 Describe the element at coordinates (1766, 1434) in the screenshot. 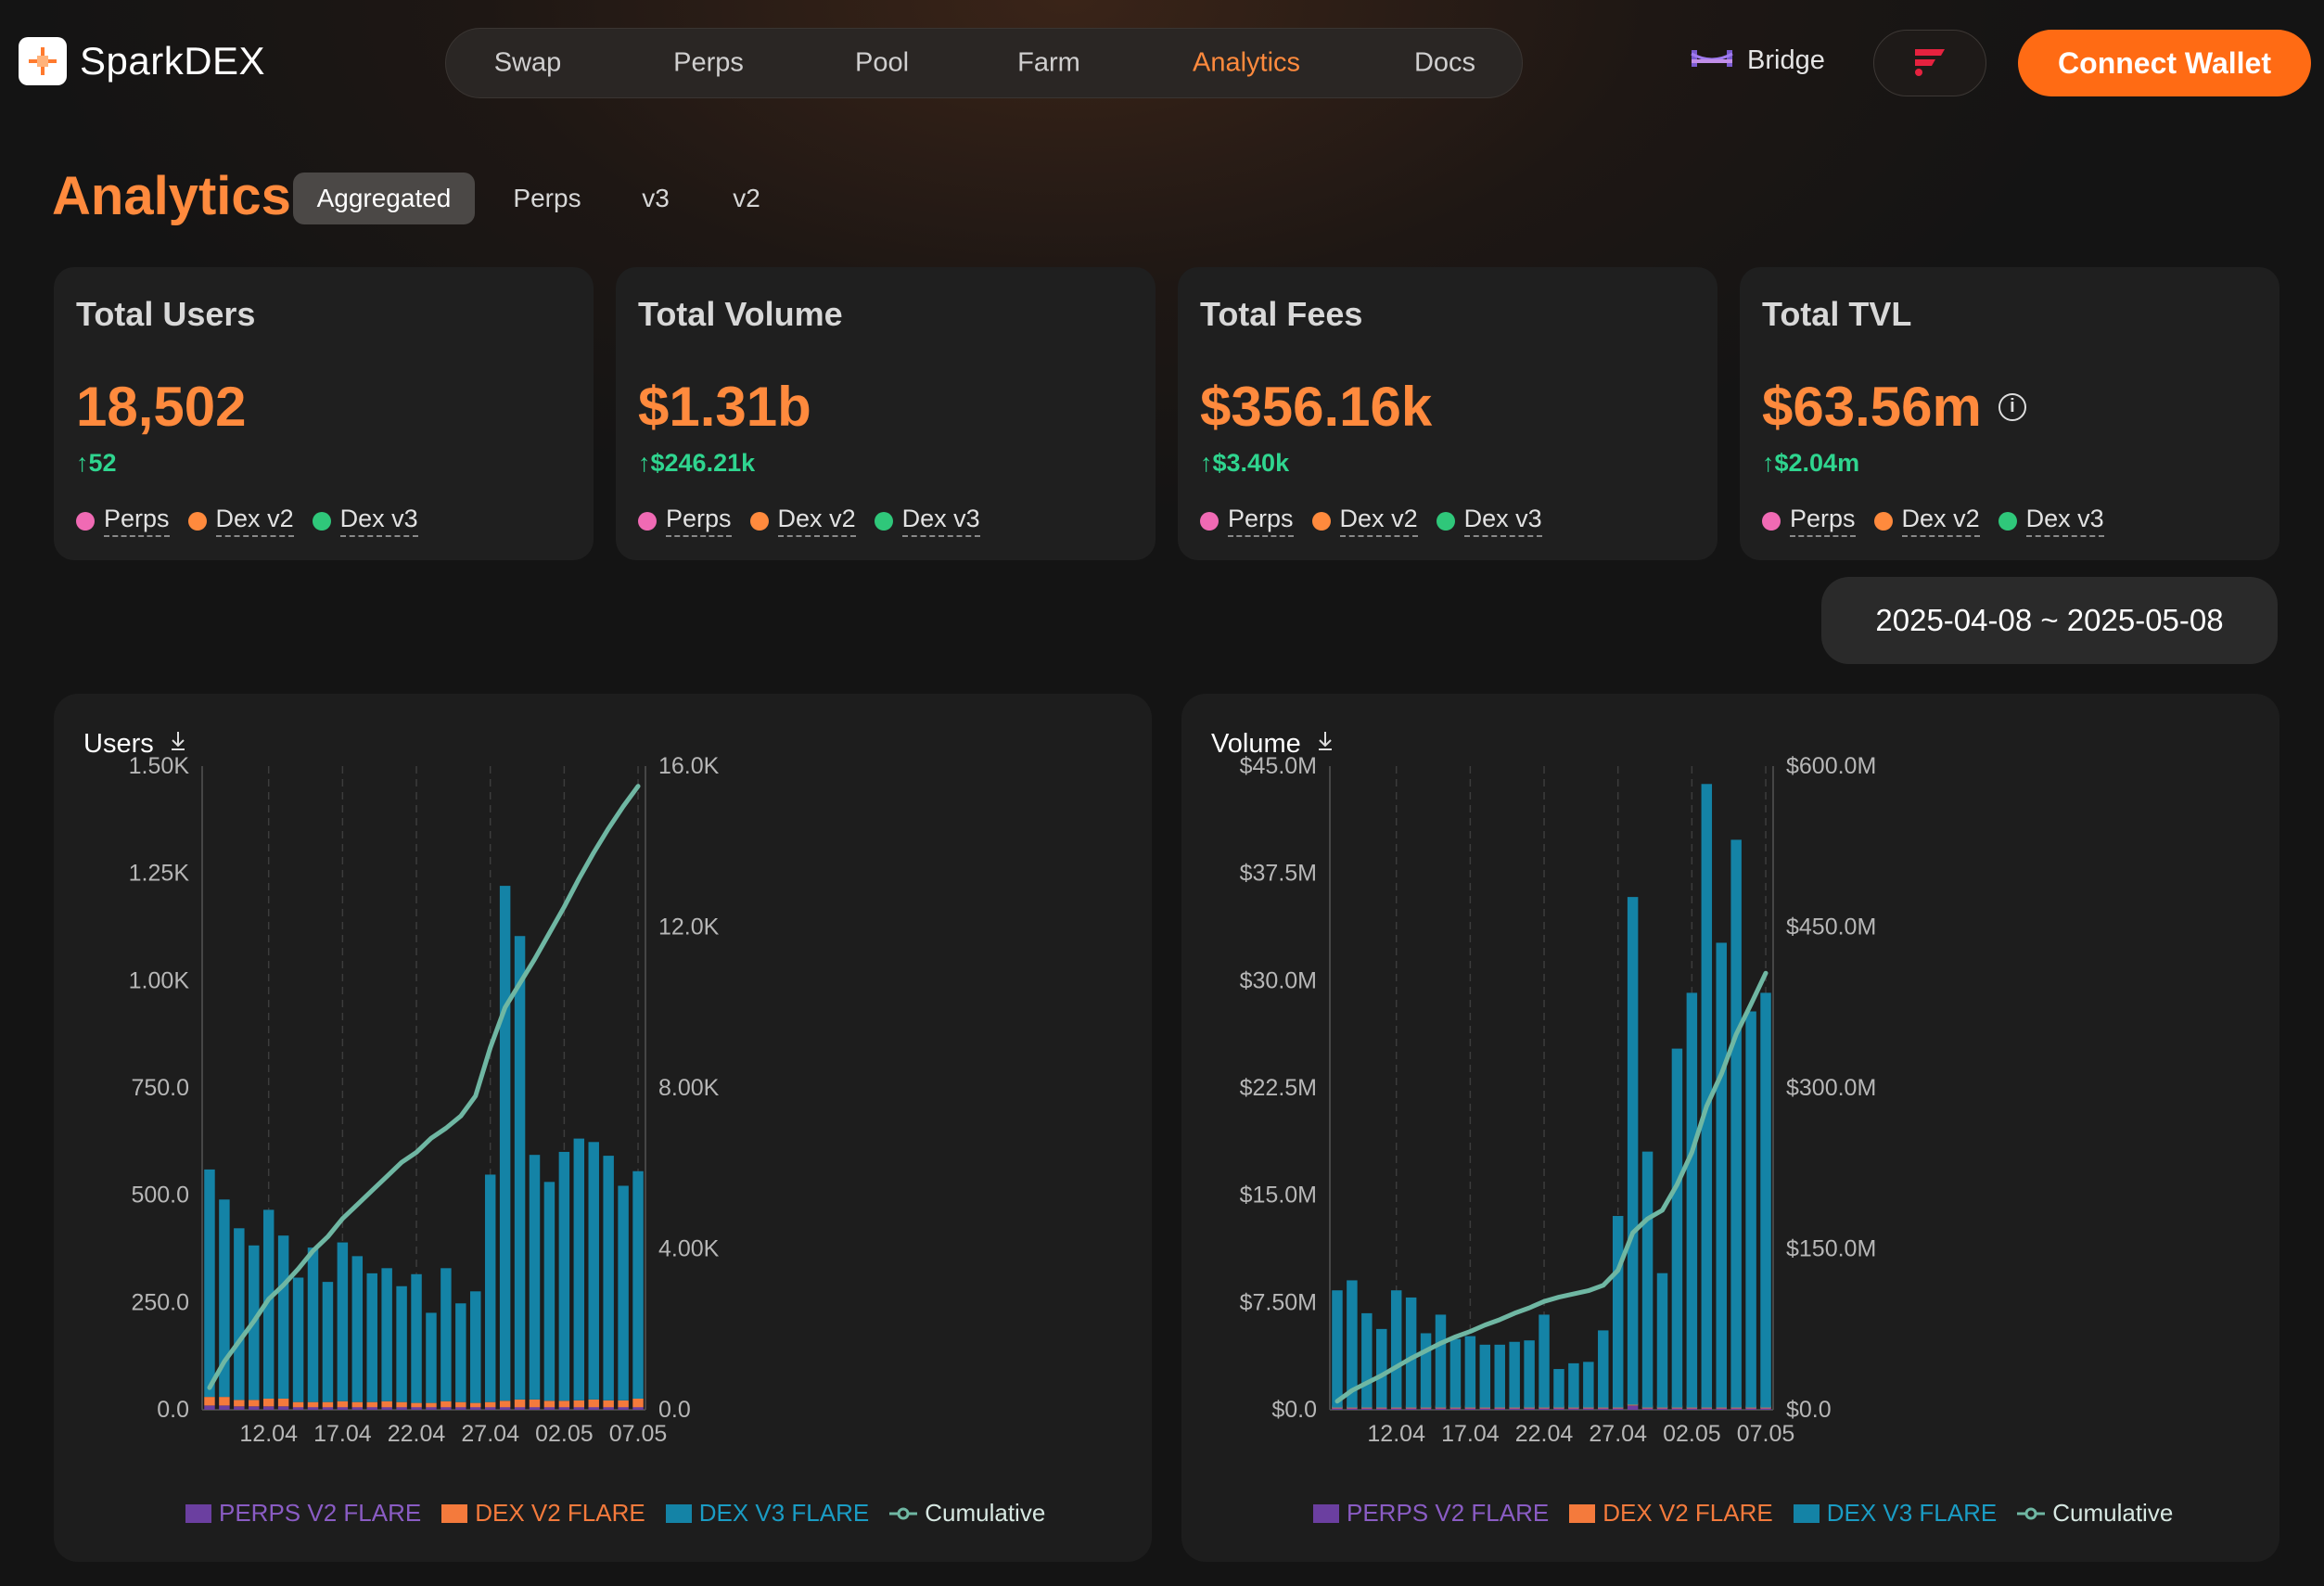

I see `x-tick-label: 07.05` at that location.